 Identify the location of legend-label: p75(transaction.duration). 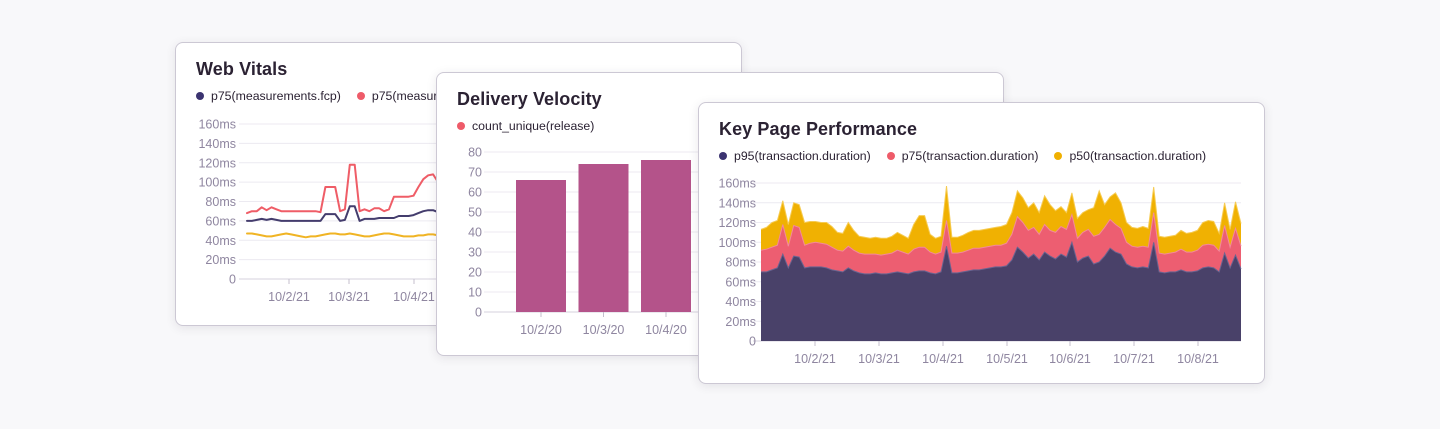
(970, 156).